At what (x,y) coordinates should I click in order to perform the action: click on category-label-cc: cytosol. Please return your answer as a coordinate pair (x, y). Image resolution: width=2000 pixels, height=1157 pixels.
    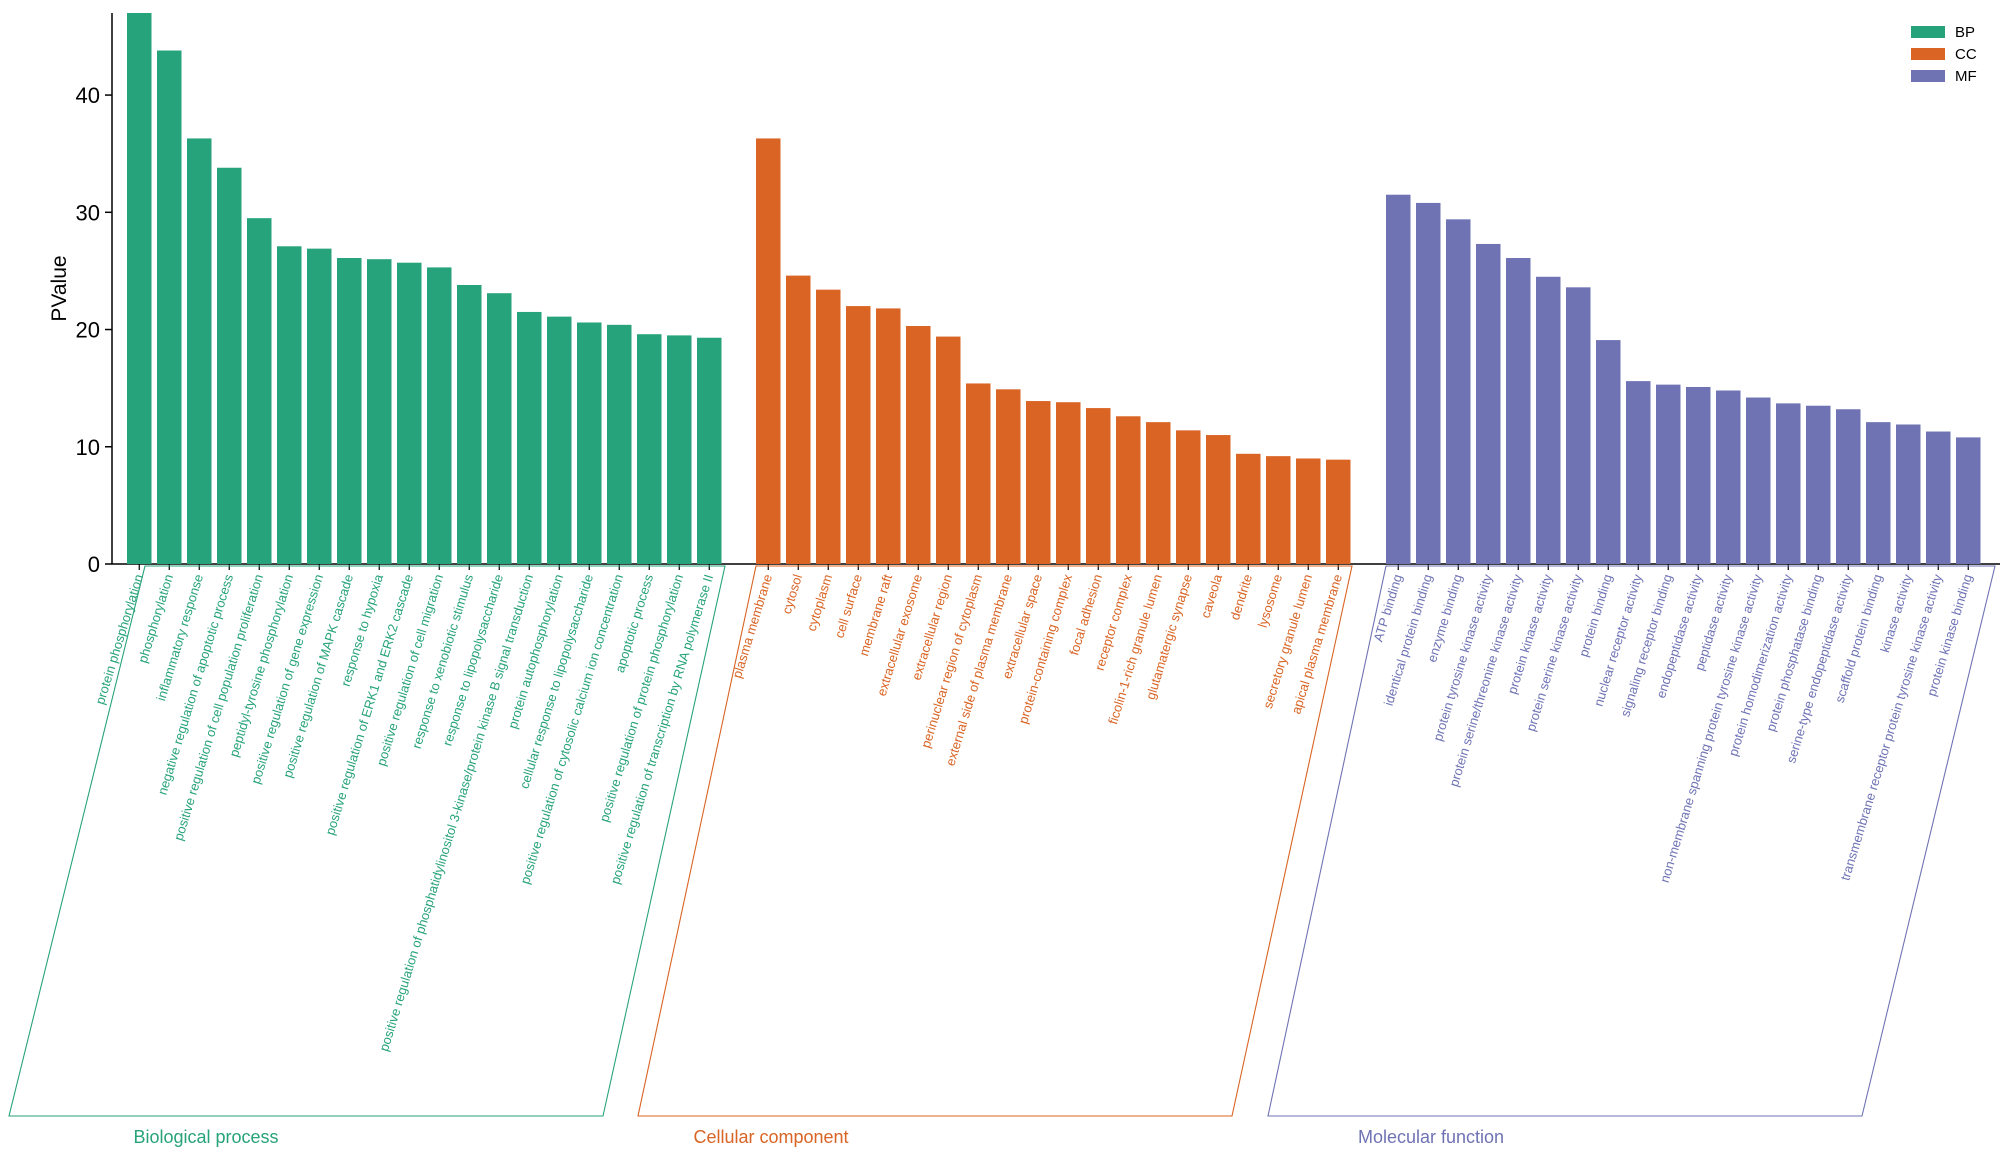
    Looking at the image, I should click on (792, 593).